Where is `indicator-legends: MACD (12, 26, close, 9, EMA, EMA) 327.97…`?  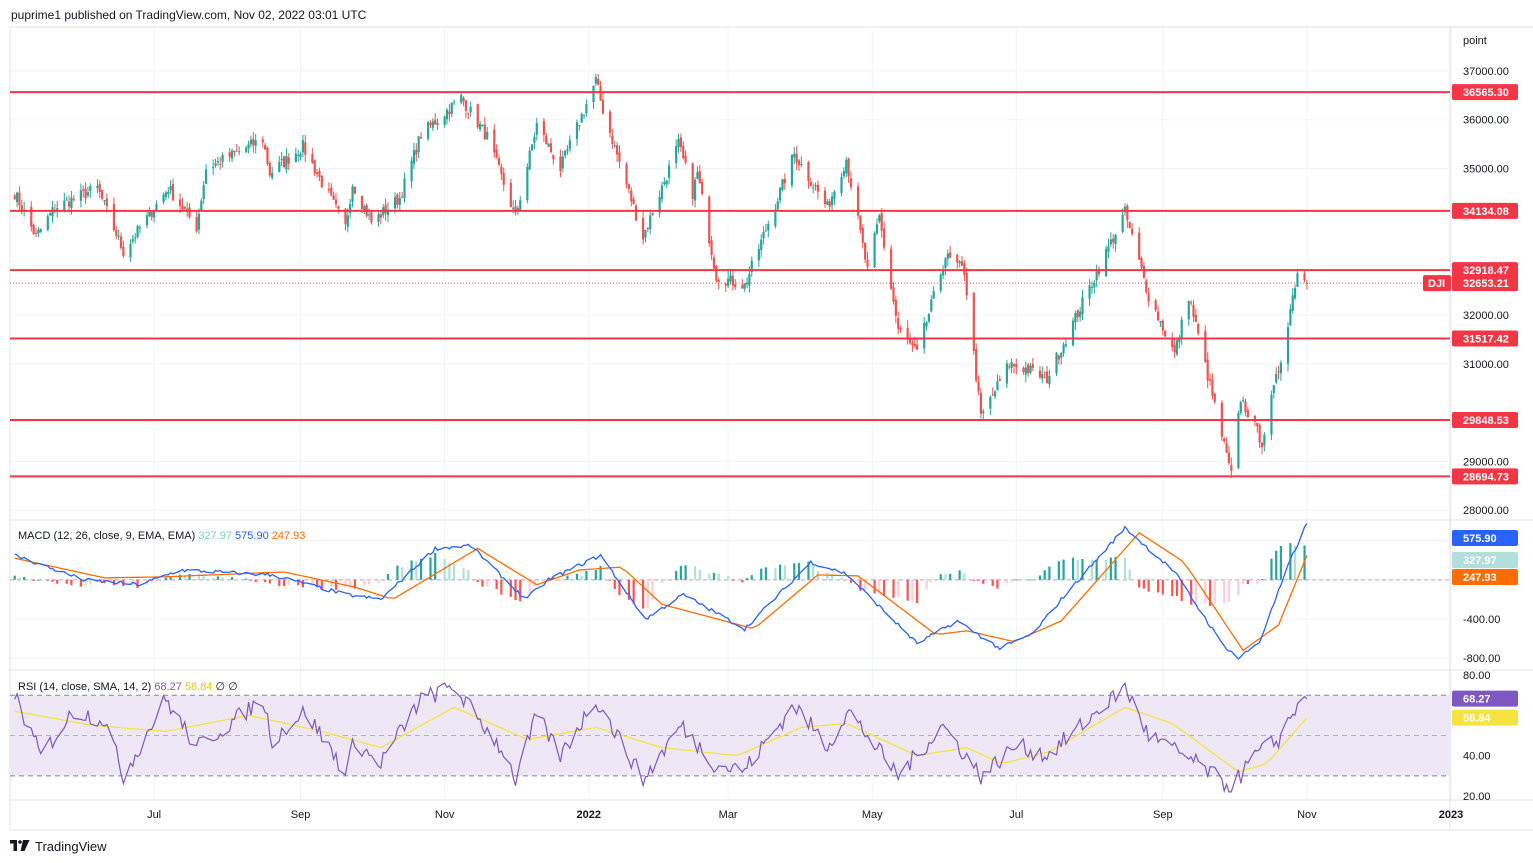
indicator-legends: MACD (12, 26, close, 9, EMA, EMA) 327.97… is located at coordinates (161, 611).